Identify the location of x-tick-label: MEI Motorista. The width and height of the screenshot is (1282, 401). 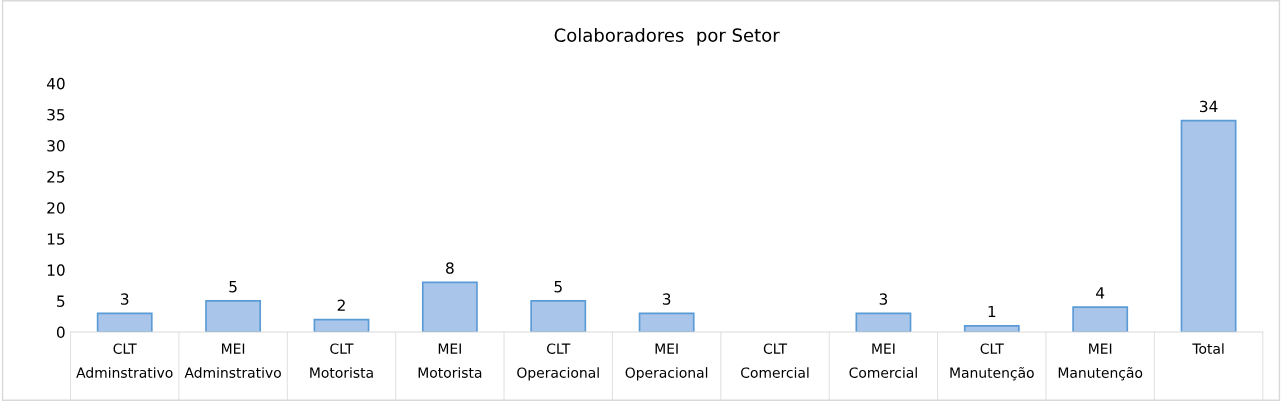
(450, 360).